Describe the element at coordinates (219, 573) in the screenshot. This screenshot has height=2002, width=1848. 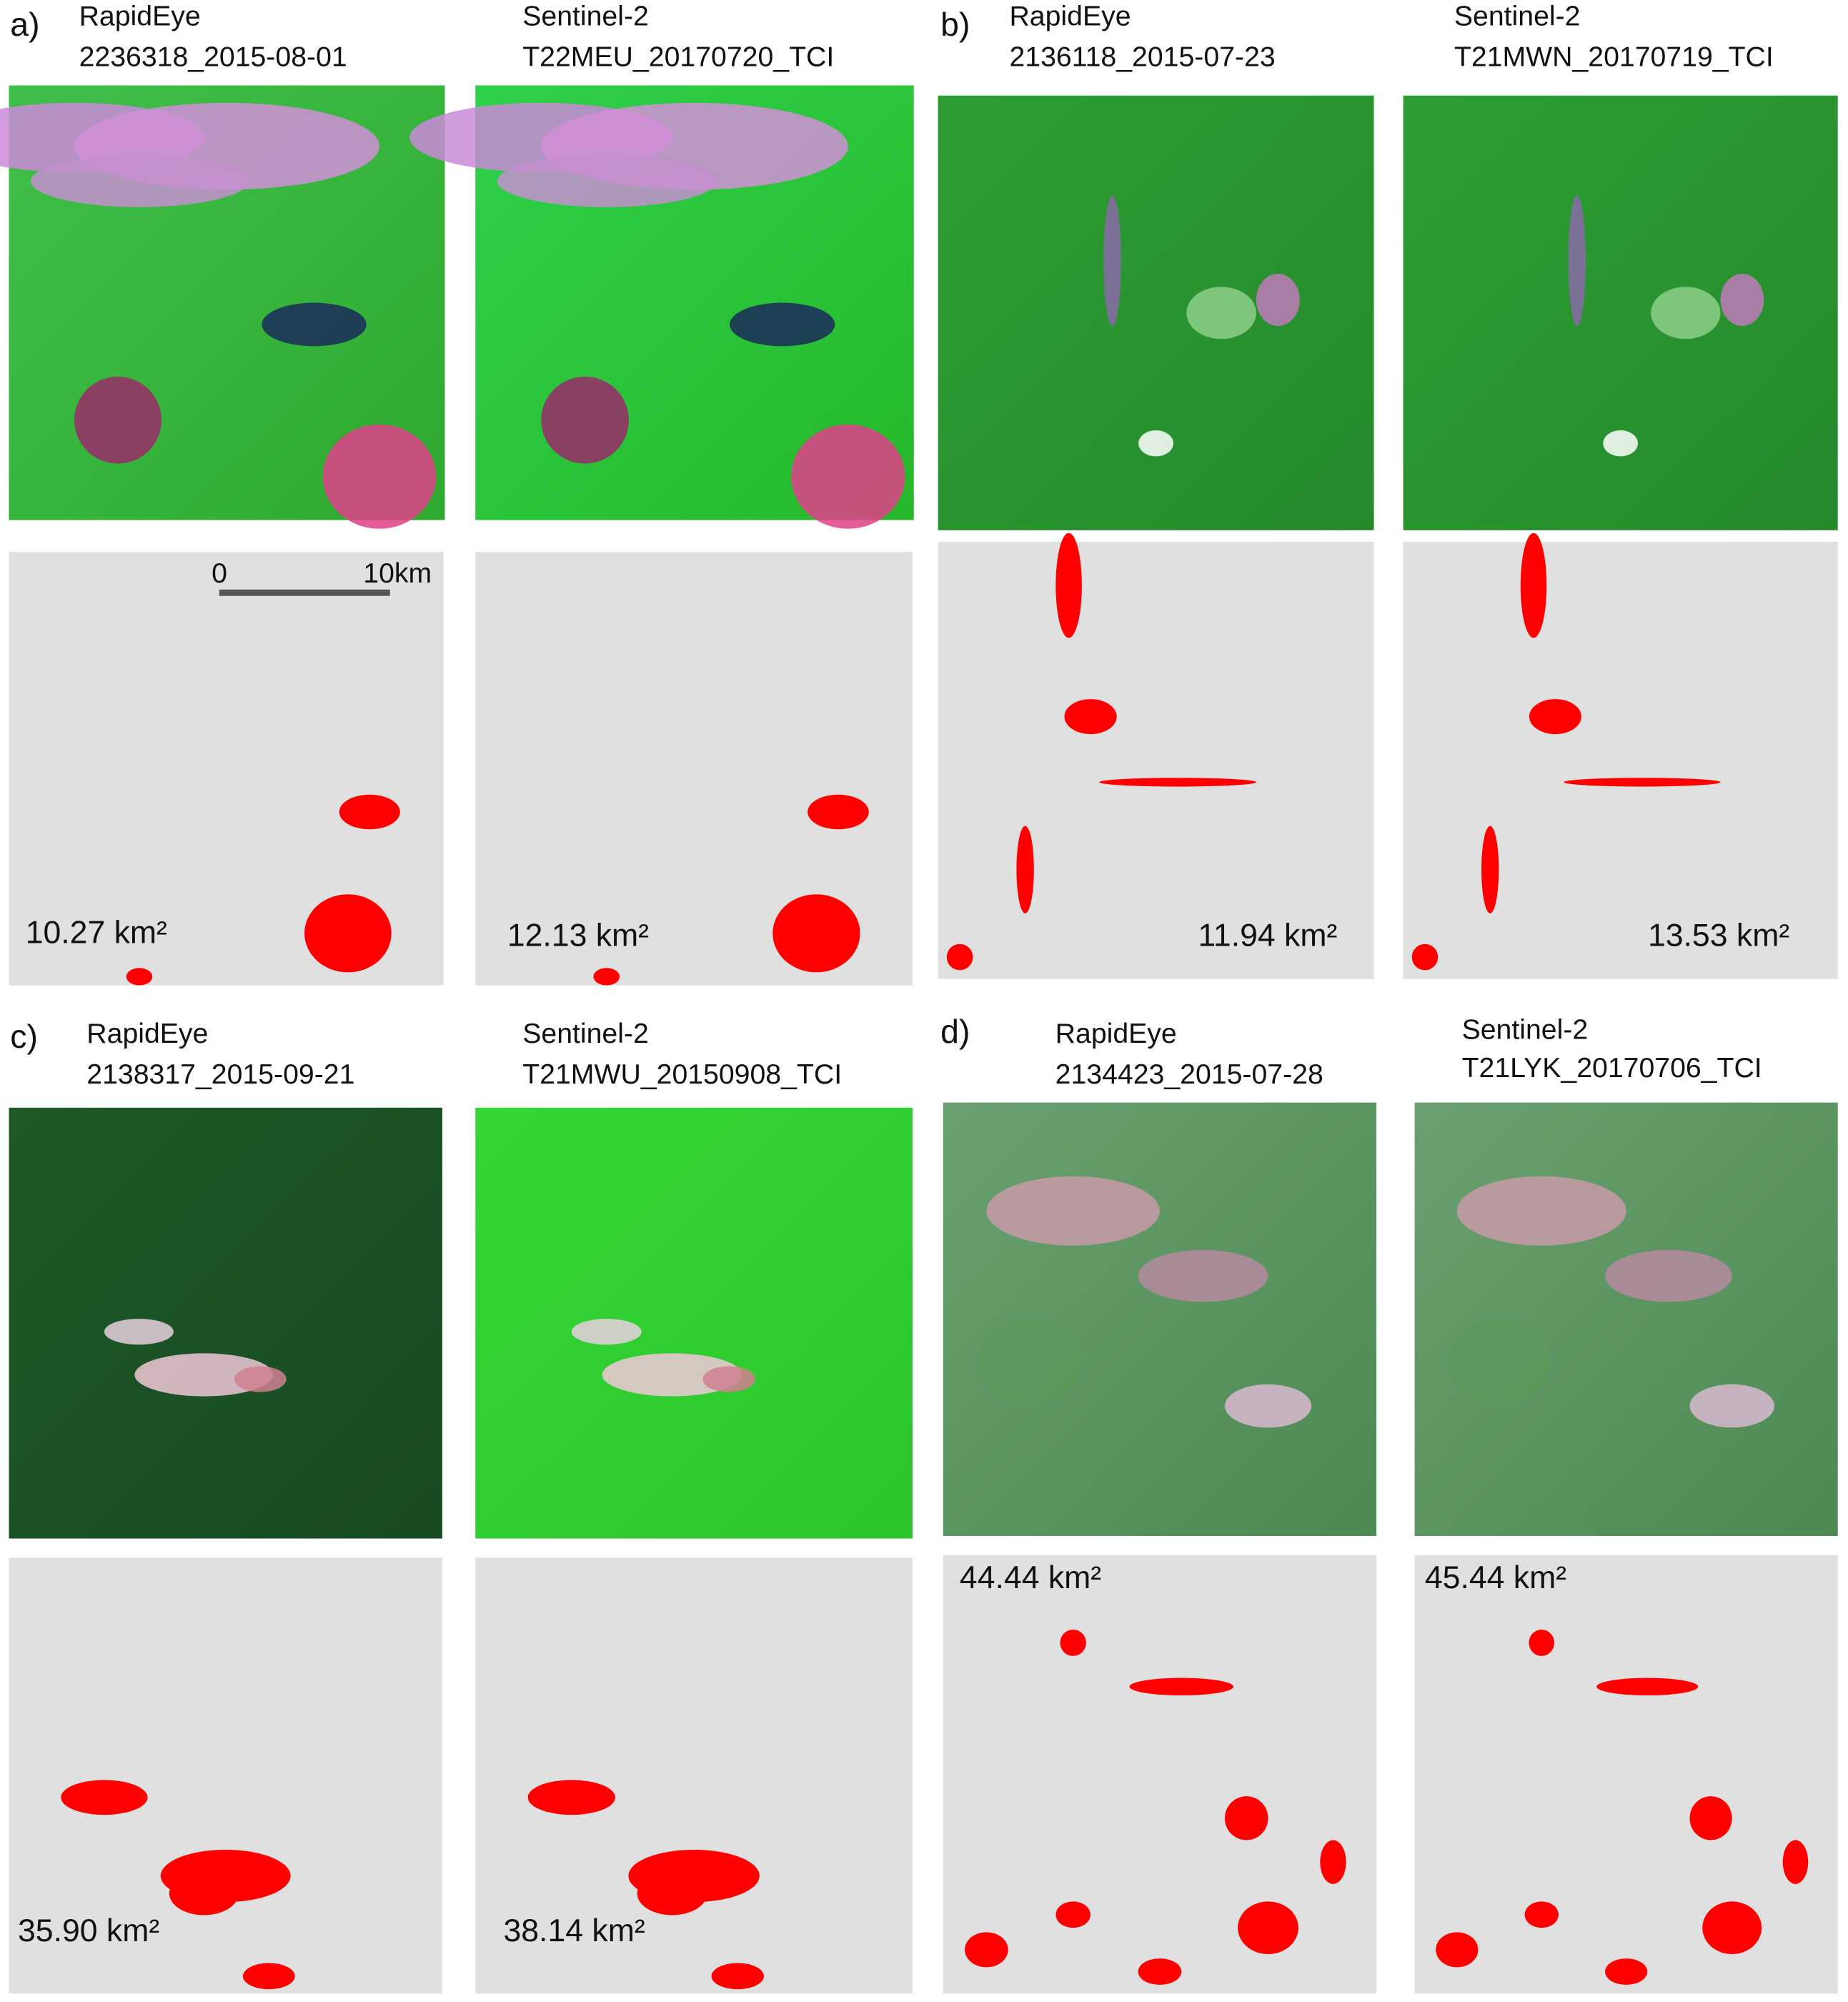
I see `scale-start: 0` at that location.